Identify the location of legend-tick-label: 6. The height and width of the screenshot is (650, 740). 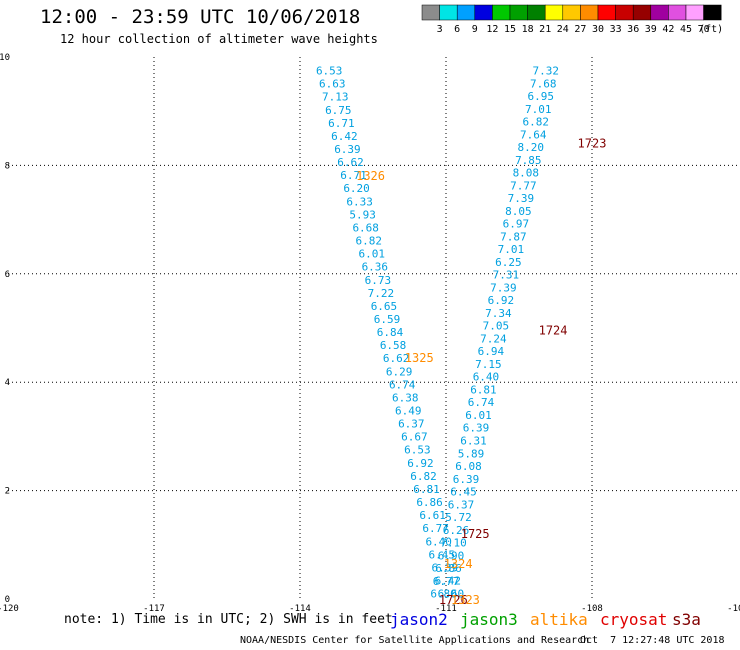
(457, 29).